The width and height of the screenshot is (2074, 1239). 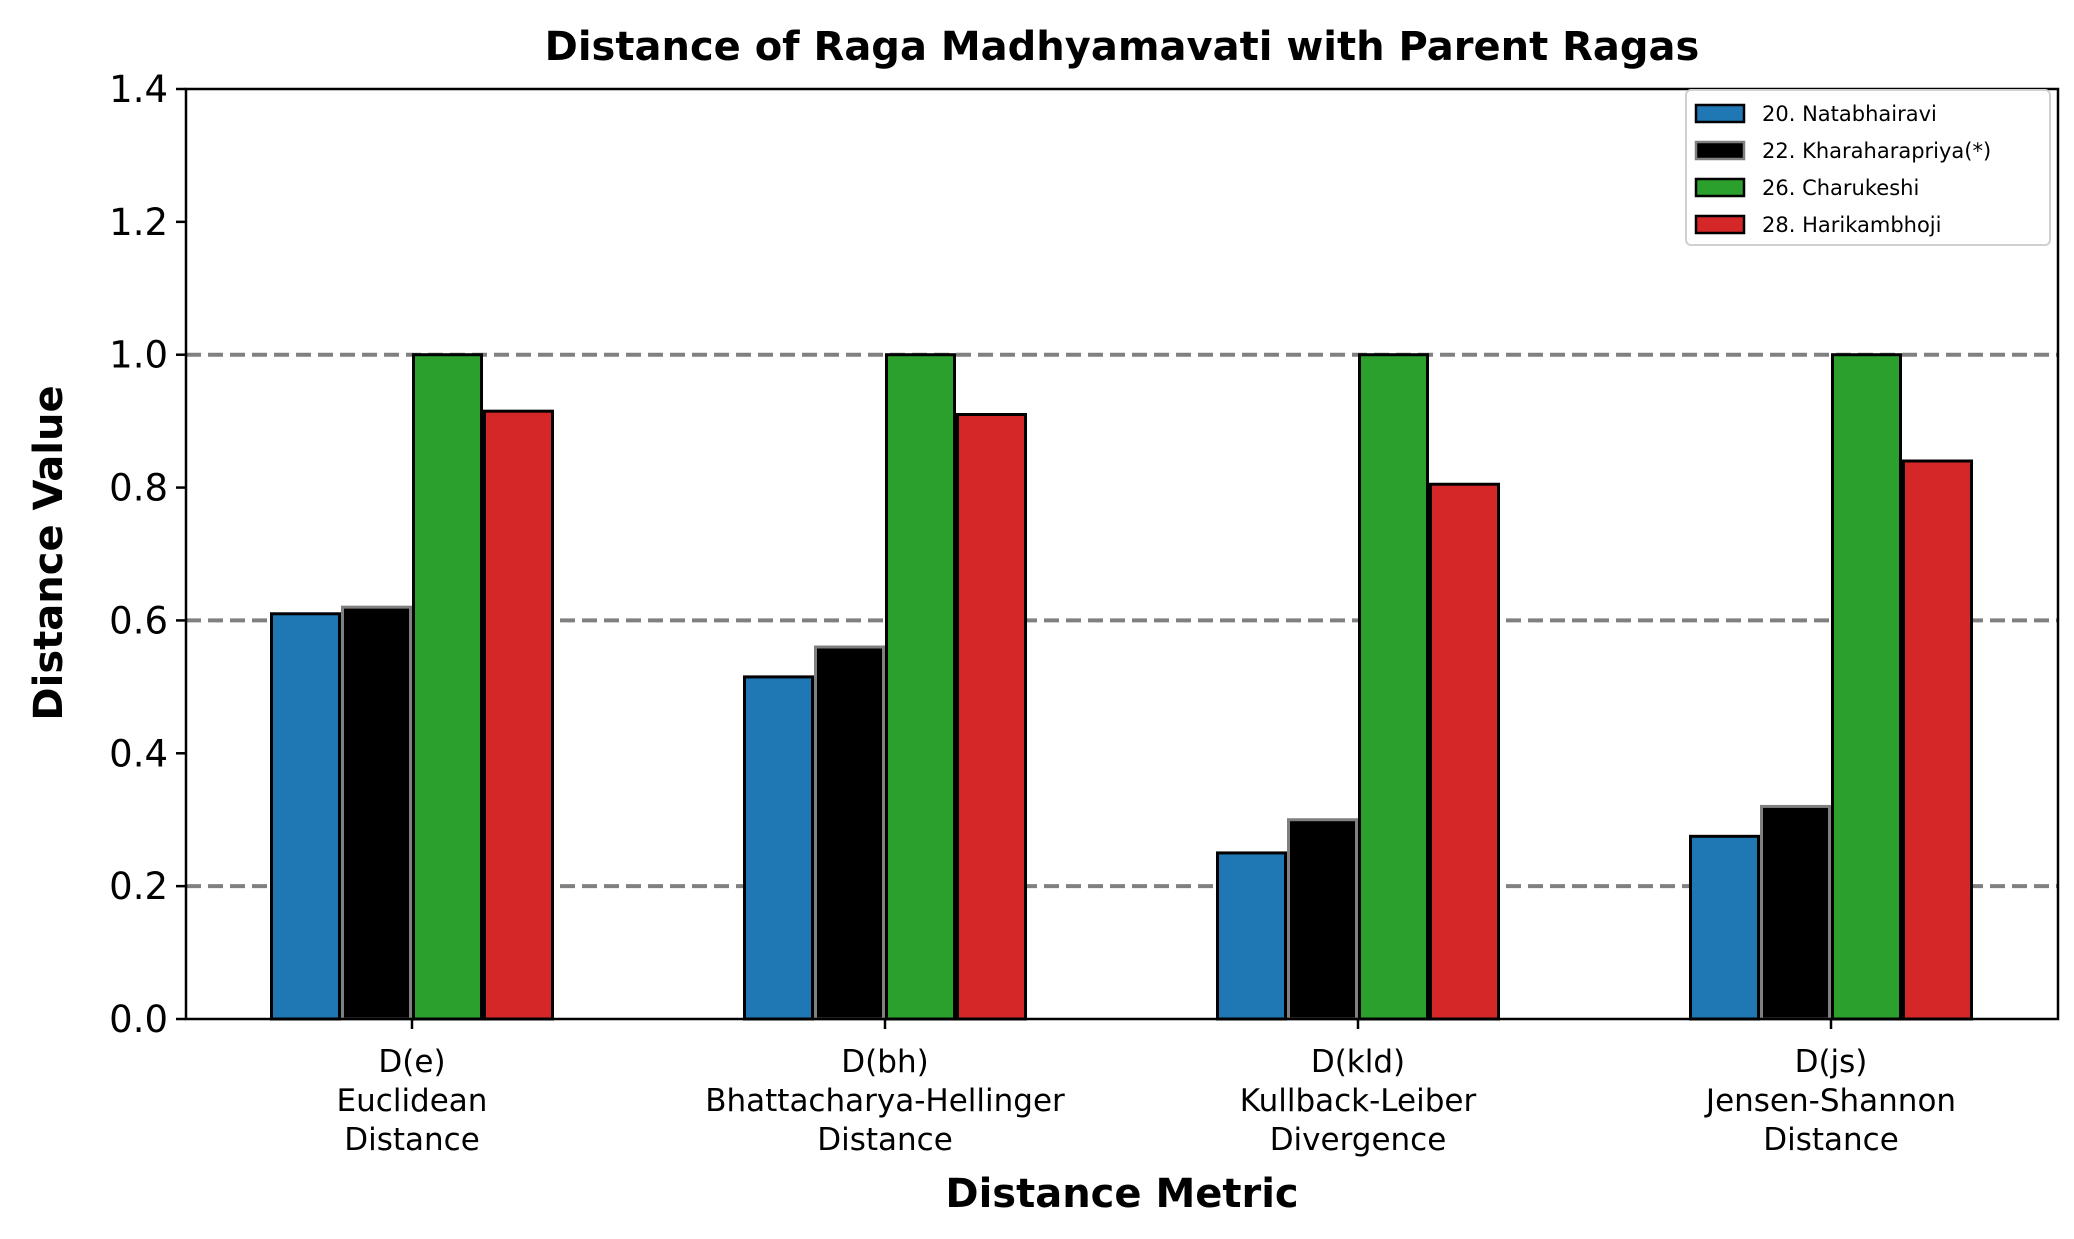 I want to click on x-tick-label: D(js), so click(x=1831, y=1062).